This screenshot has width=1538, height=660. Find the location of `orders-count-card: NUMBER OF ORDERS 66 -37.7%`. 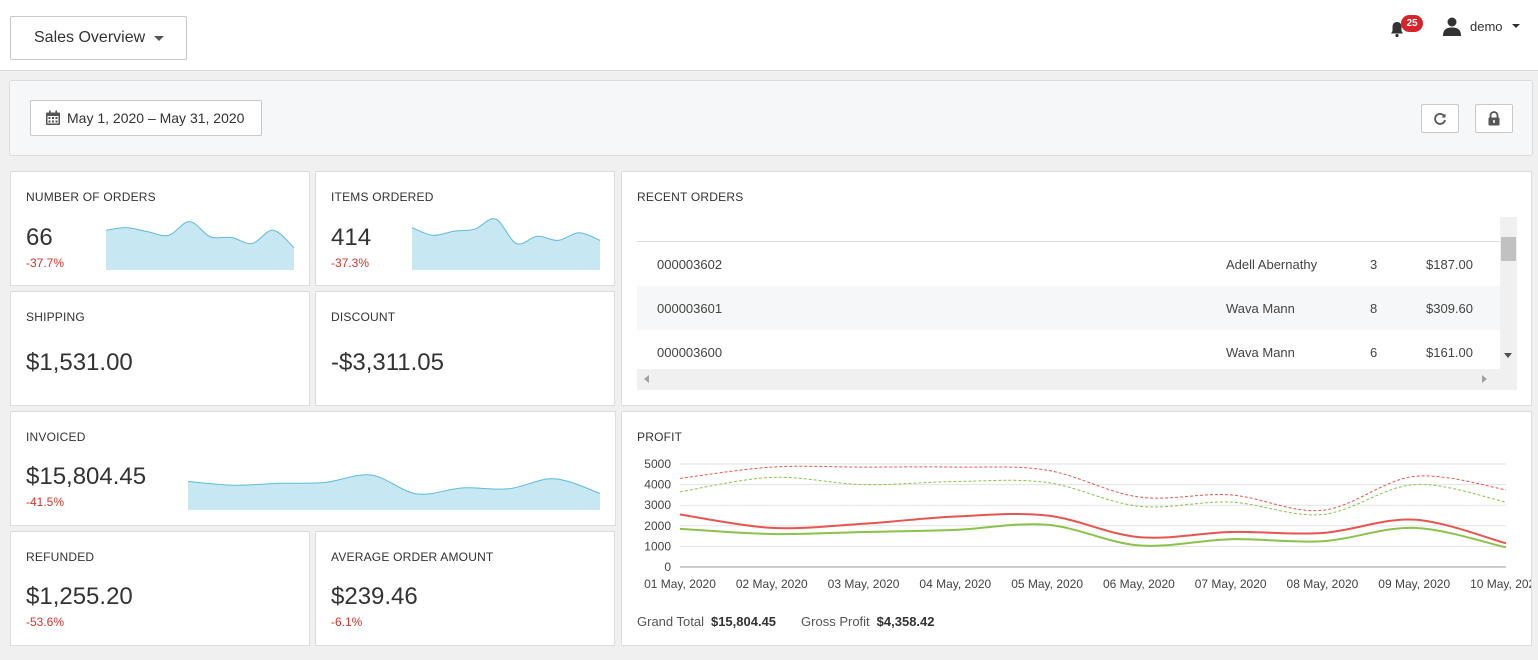

orders-count-card: NUMBER OF ORDERS 66 -37.7% is located at coordinates (160, 228).